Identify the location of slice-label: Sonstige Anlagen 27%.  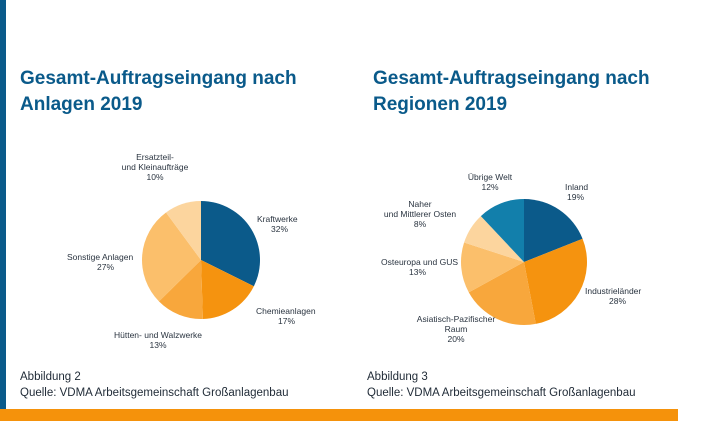
(100, 262).